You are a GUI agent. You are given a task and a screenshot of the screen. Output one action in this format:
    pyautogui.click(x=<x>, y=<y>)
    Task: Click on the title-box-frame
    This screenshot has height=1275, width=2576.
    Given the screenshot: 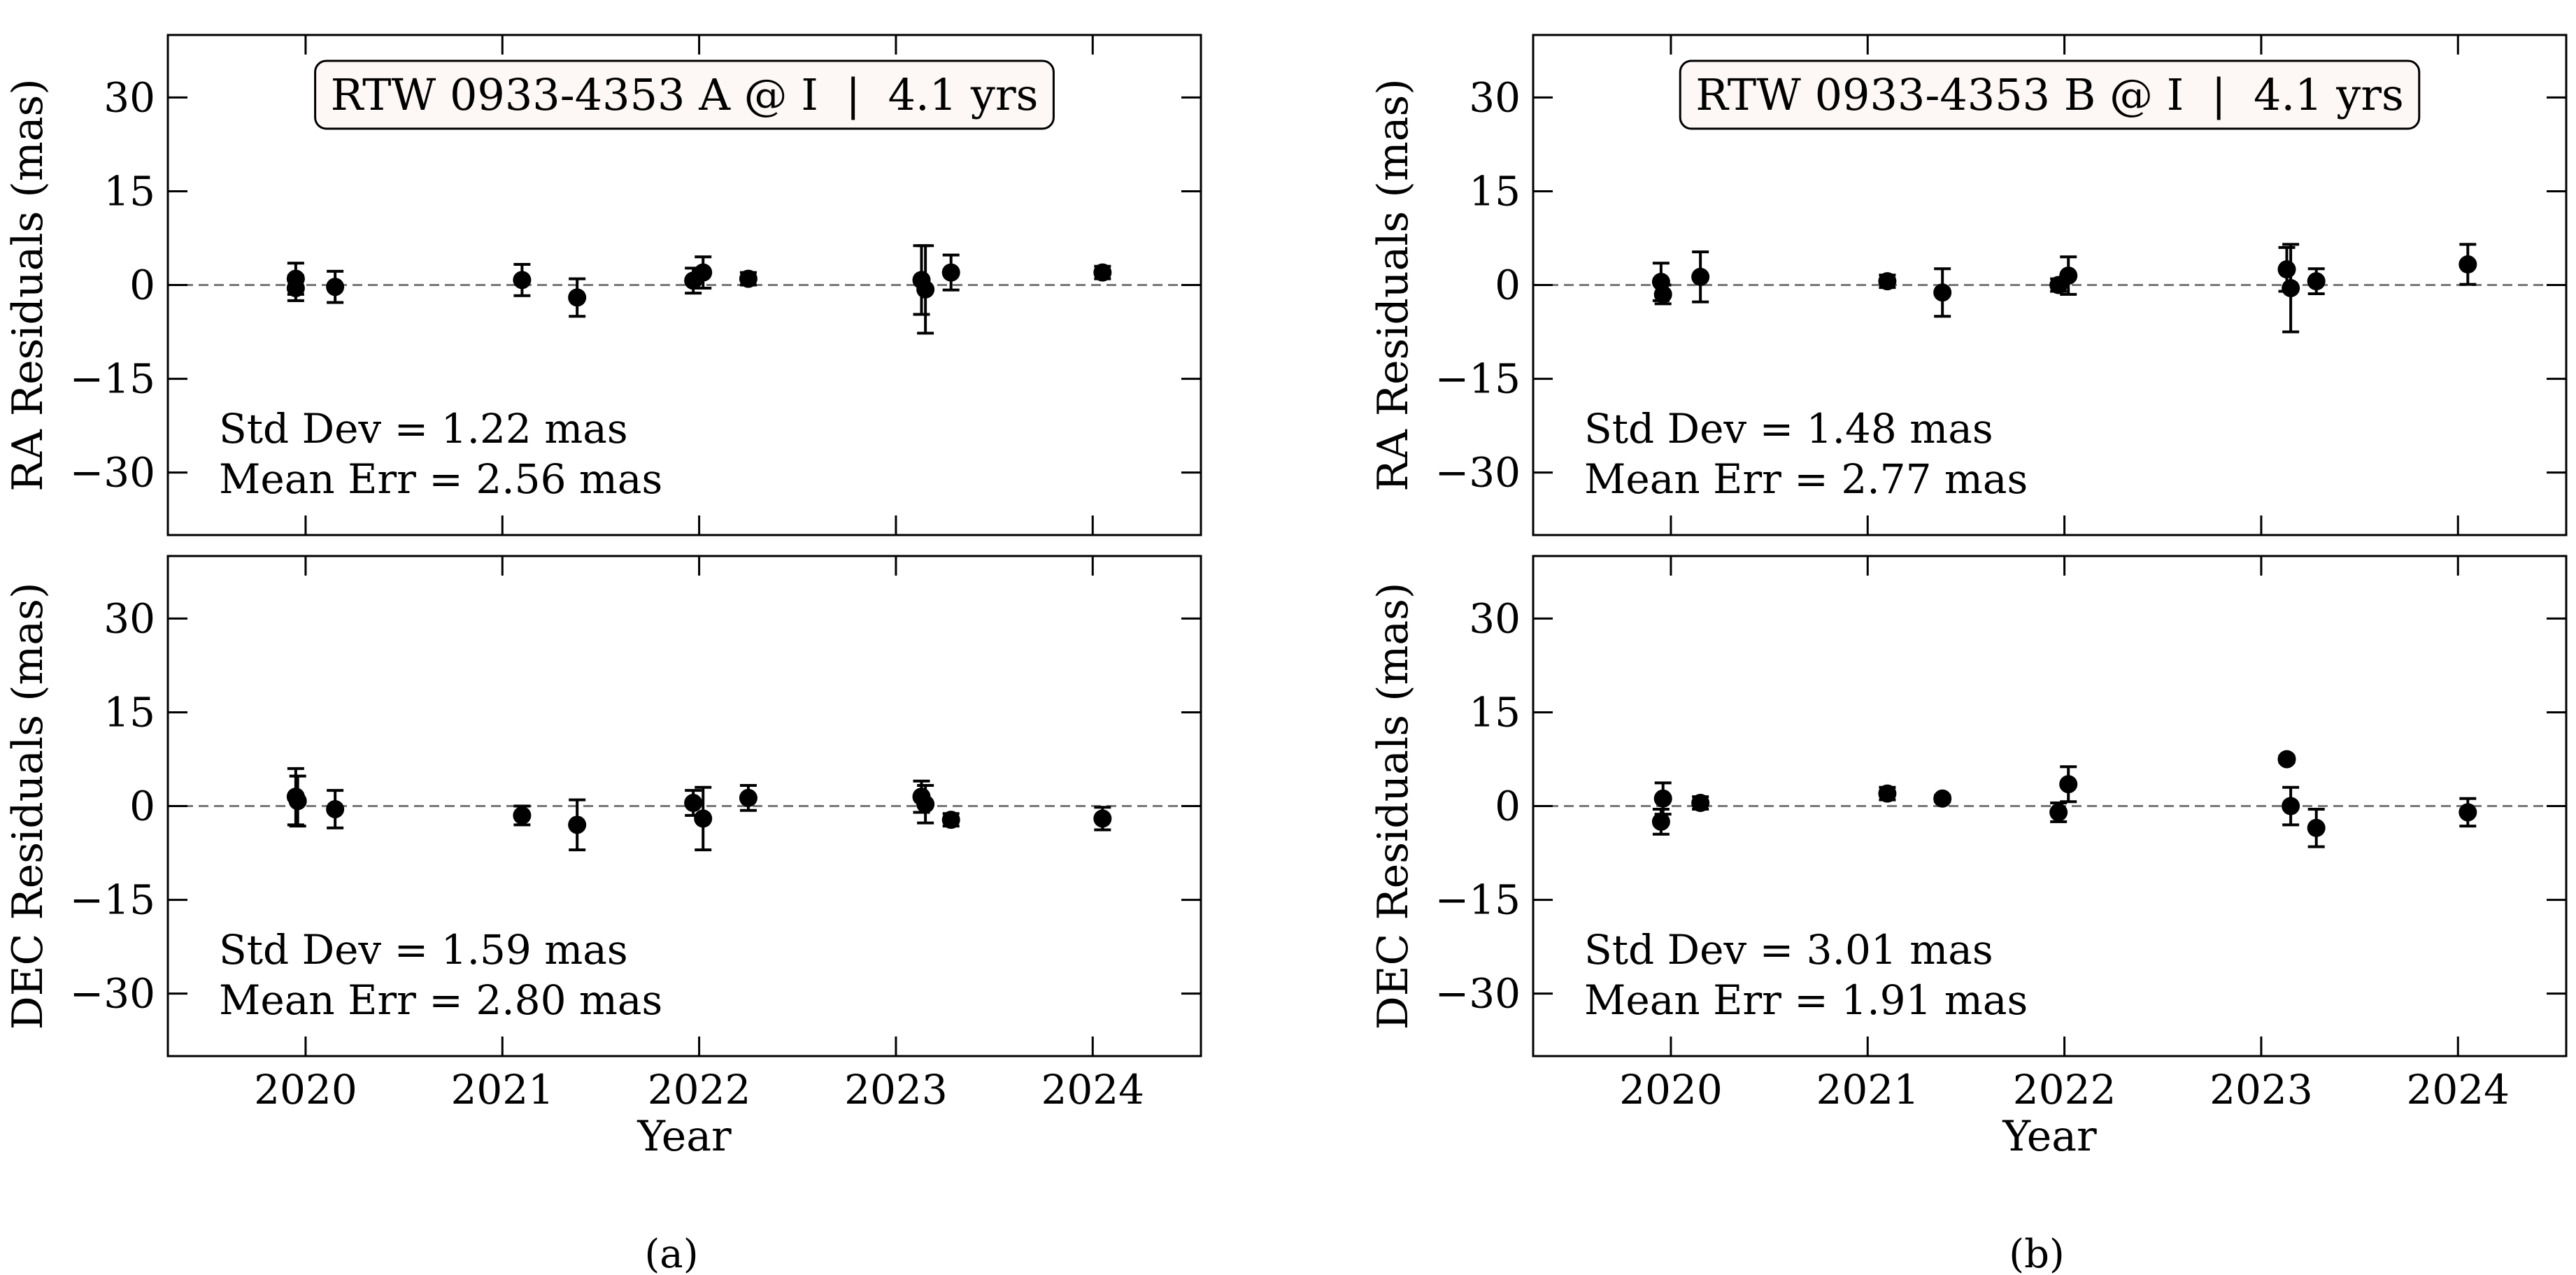 What is the action you would take?
    pyautogui.click(x=684, y=94)
    